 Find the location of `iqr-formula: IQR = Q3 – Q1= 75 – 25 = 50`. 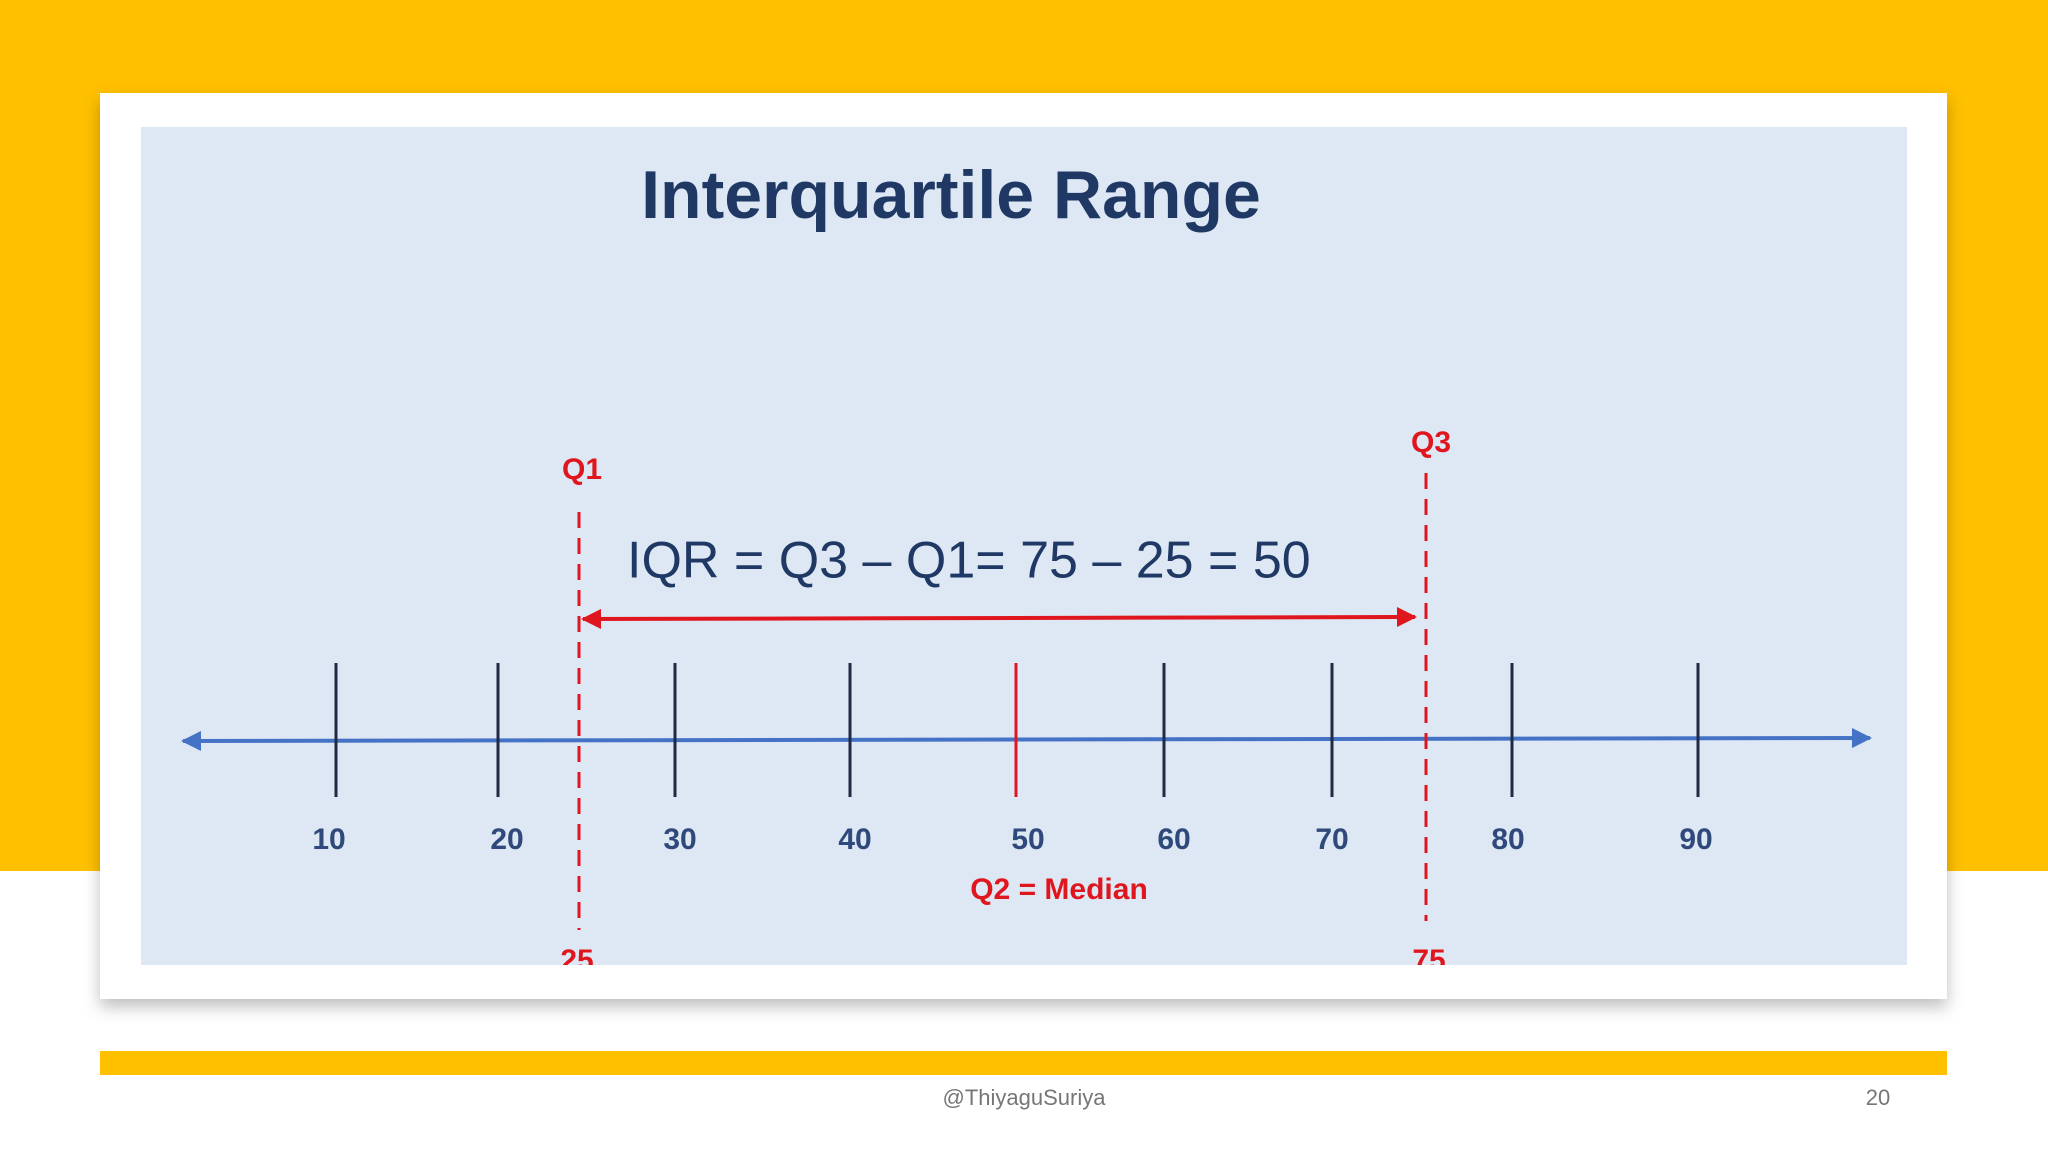

iqr-formula: IQR = Q3 – Q1= 75 – 25 = 50 is located at coordinates (969, 561).